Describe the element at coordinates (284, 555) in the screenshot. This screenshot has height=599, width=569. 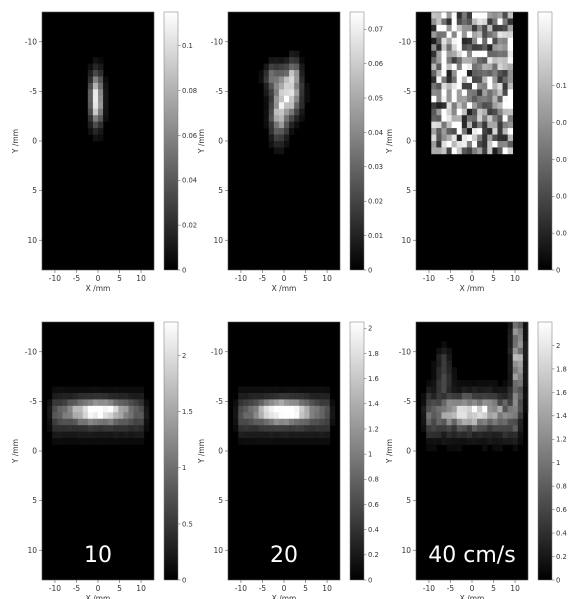
I see `speed-label: 20` at that location.